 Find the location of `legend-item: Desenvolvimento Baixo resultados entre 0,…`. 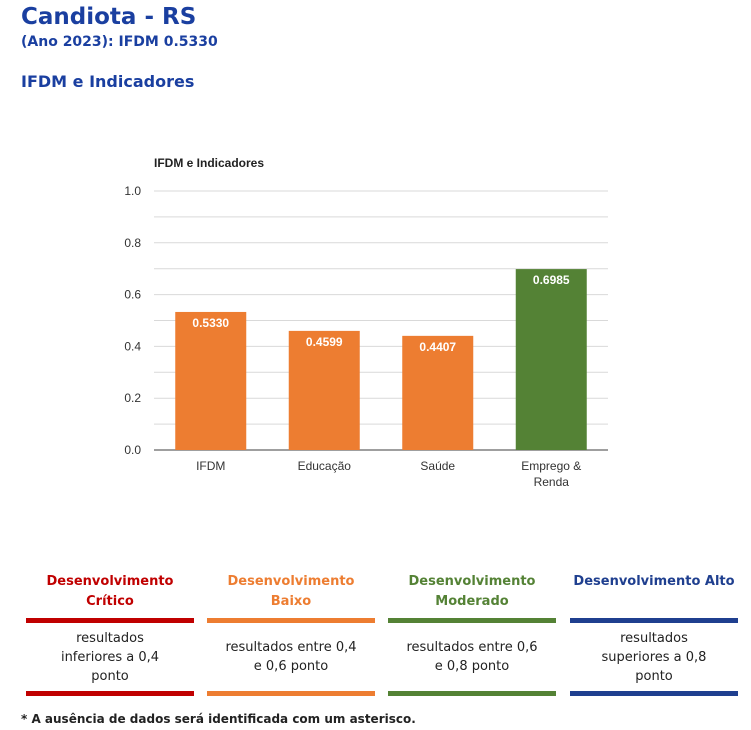

legend-item: Desenvolvimento Baixo resultados entre 0,… is located at coordinates (291, 634).